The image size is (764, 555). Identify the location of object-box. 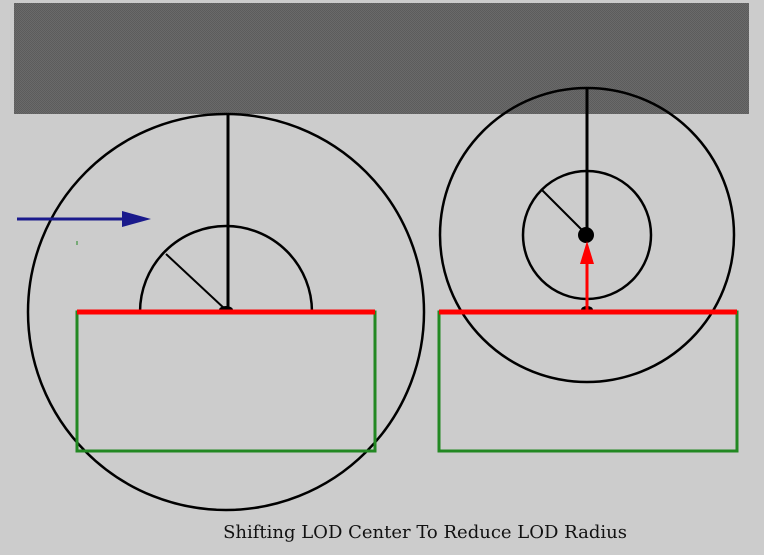
(226, 381).